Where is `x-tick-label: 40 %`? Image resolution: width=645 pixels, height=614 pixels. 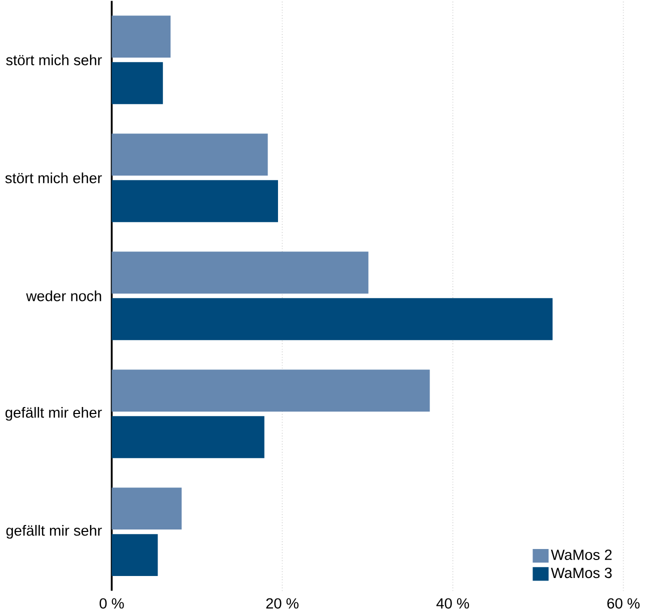 x-tick-label: 40 % is located at coordinates (453, 603).